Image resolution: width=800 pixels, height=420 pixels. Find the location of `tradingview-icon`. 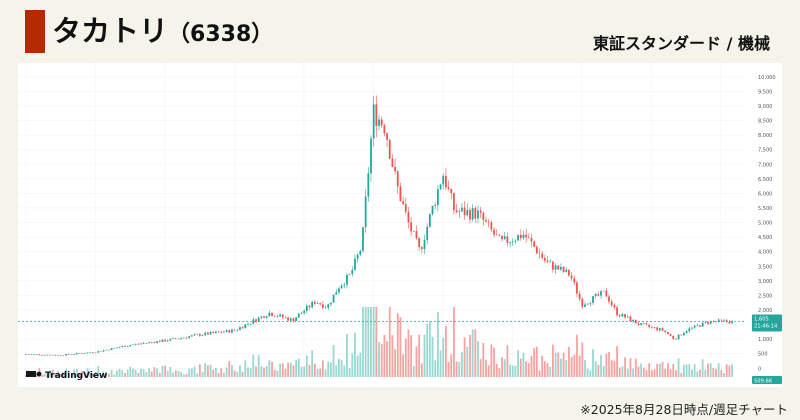

tradingview-icon is located at coordinates (31, 374).